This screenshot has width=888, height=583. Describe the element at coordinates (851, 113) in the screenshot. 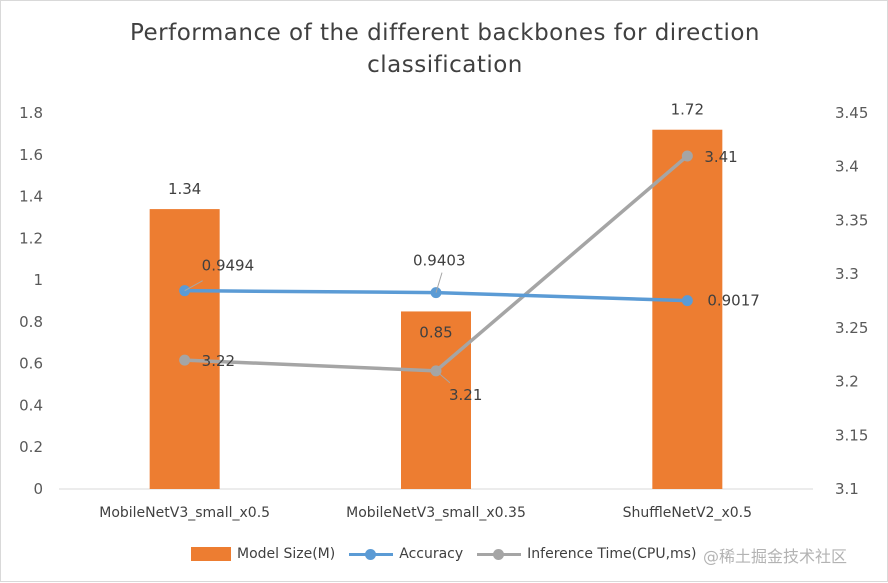

I see `y-right-tick-label: 3.45` at that location.